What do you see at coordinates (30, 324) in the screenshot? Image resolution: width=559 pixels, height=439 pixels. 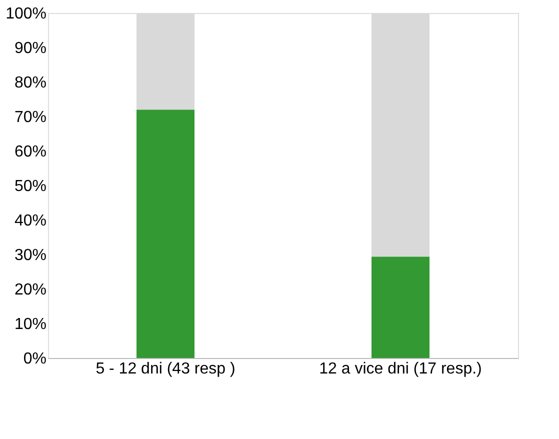 I see `y-tick-label: 10%` at bounding box center [30, 324].